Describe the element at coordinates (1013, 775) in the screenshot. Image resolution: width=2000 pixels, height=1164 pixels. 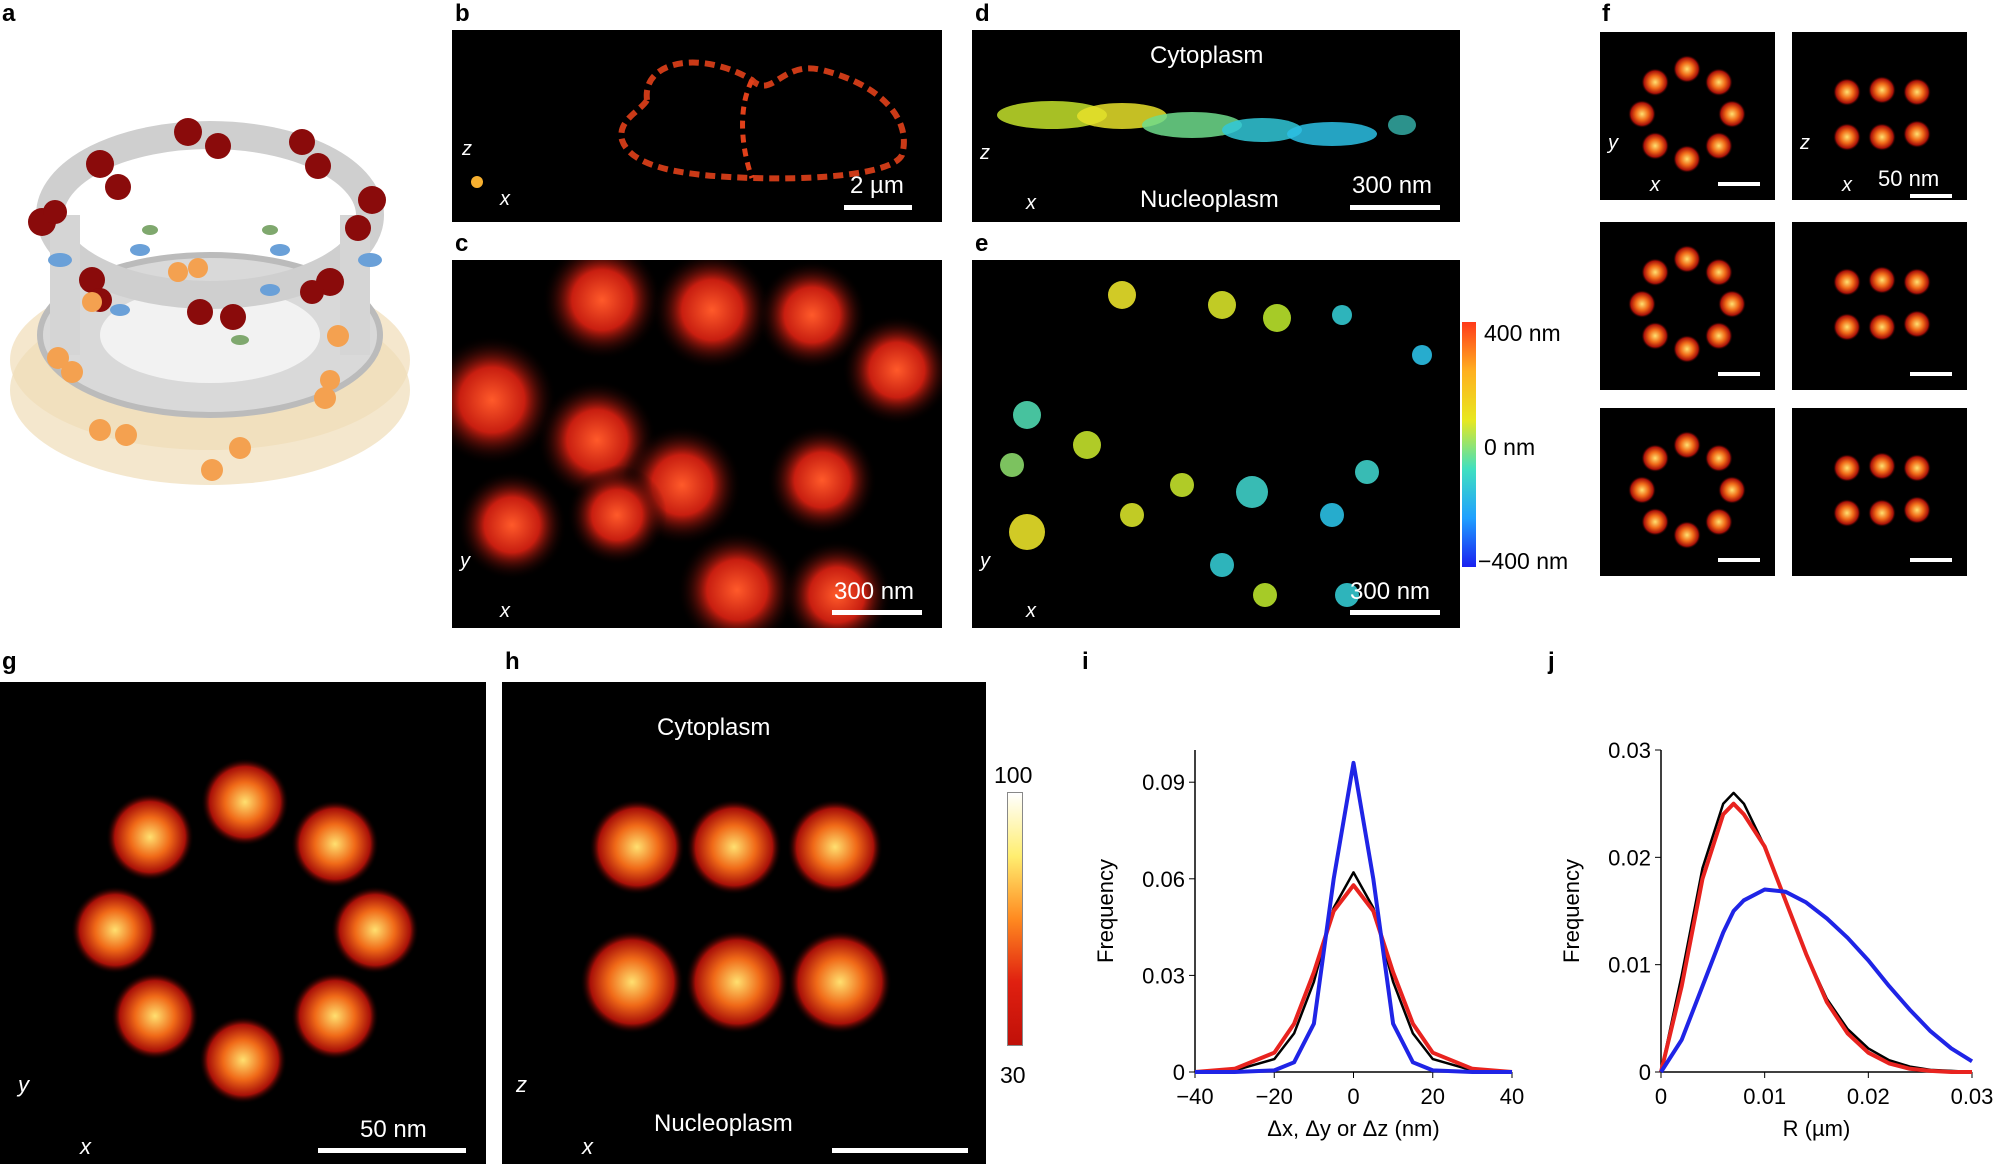
I see `colorbar-max-label: 100` at that location.